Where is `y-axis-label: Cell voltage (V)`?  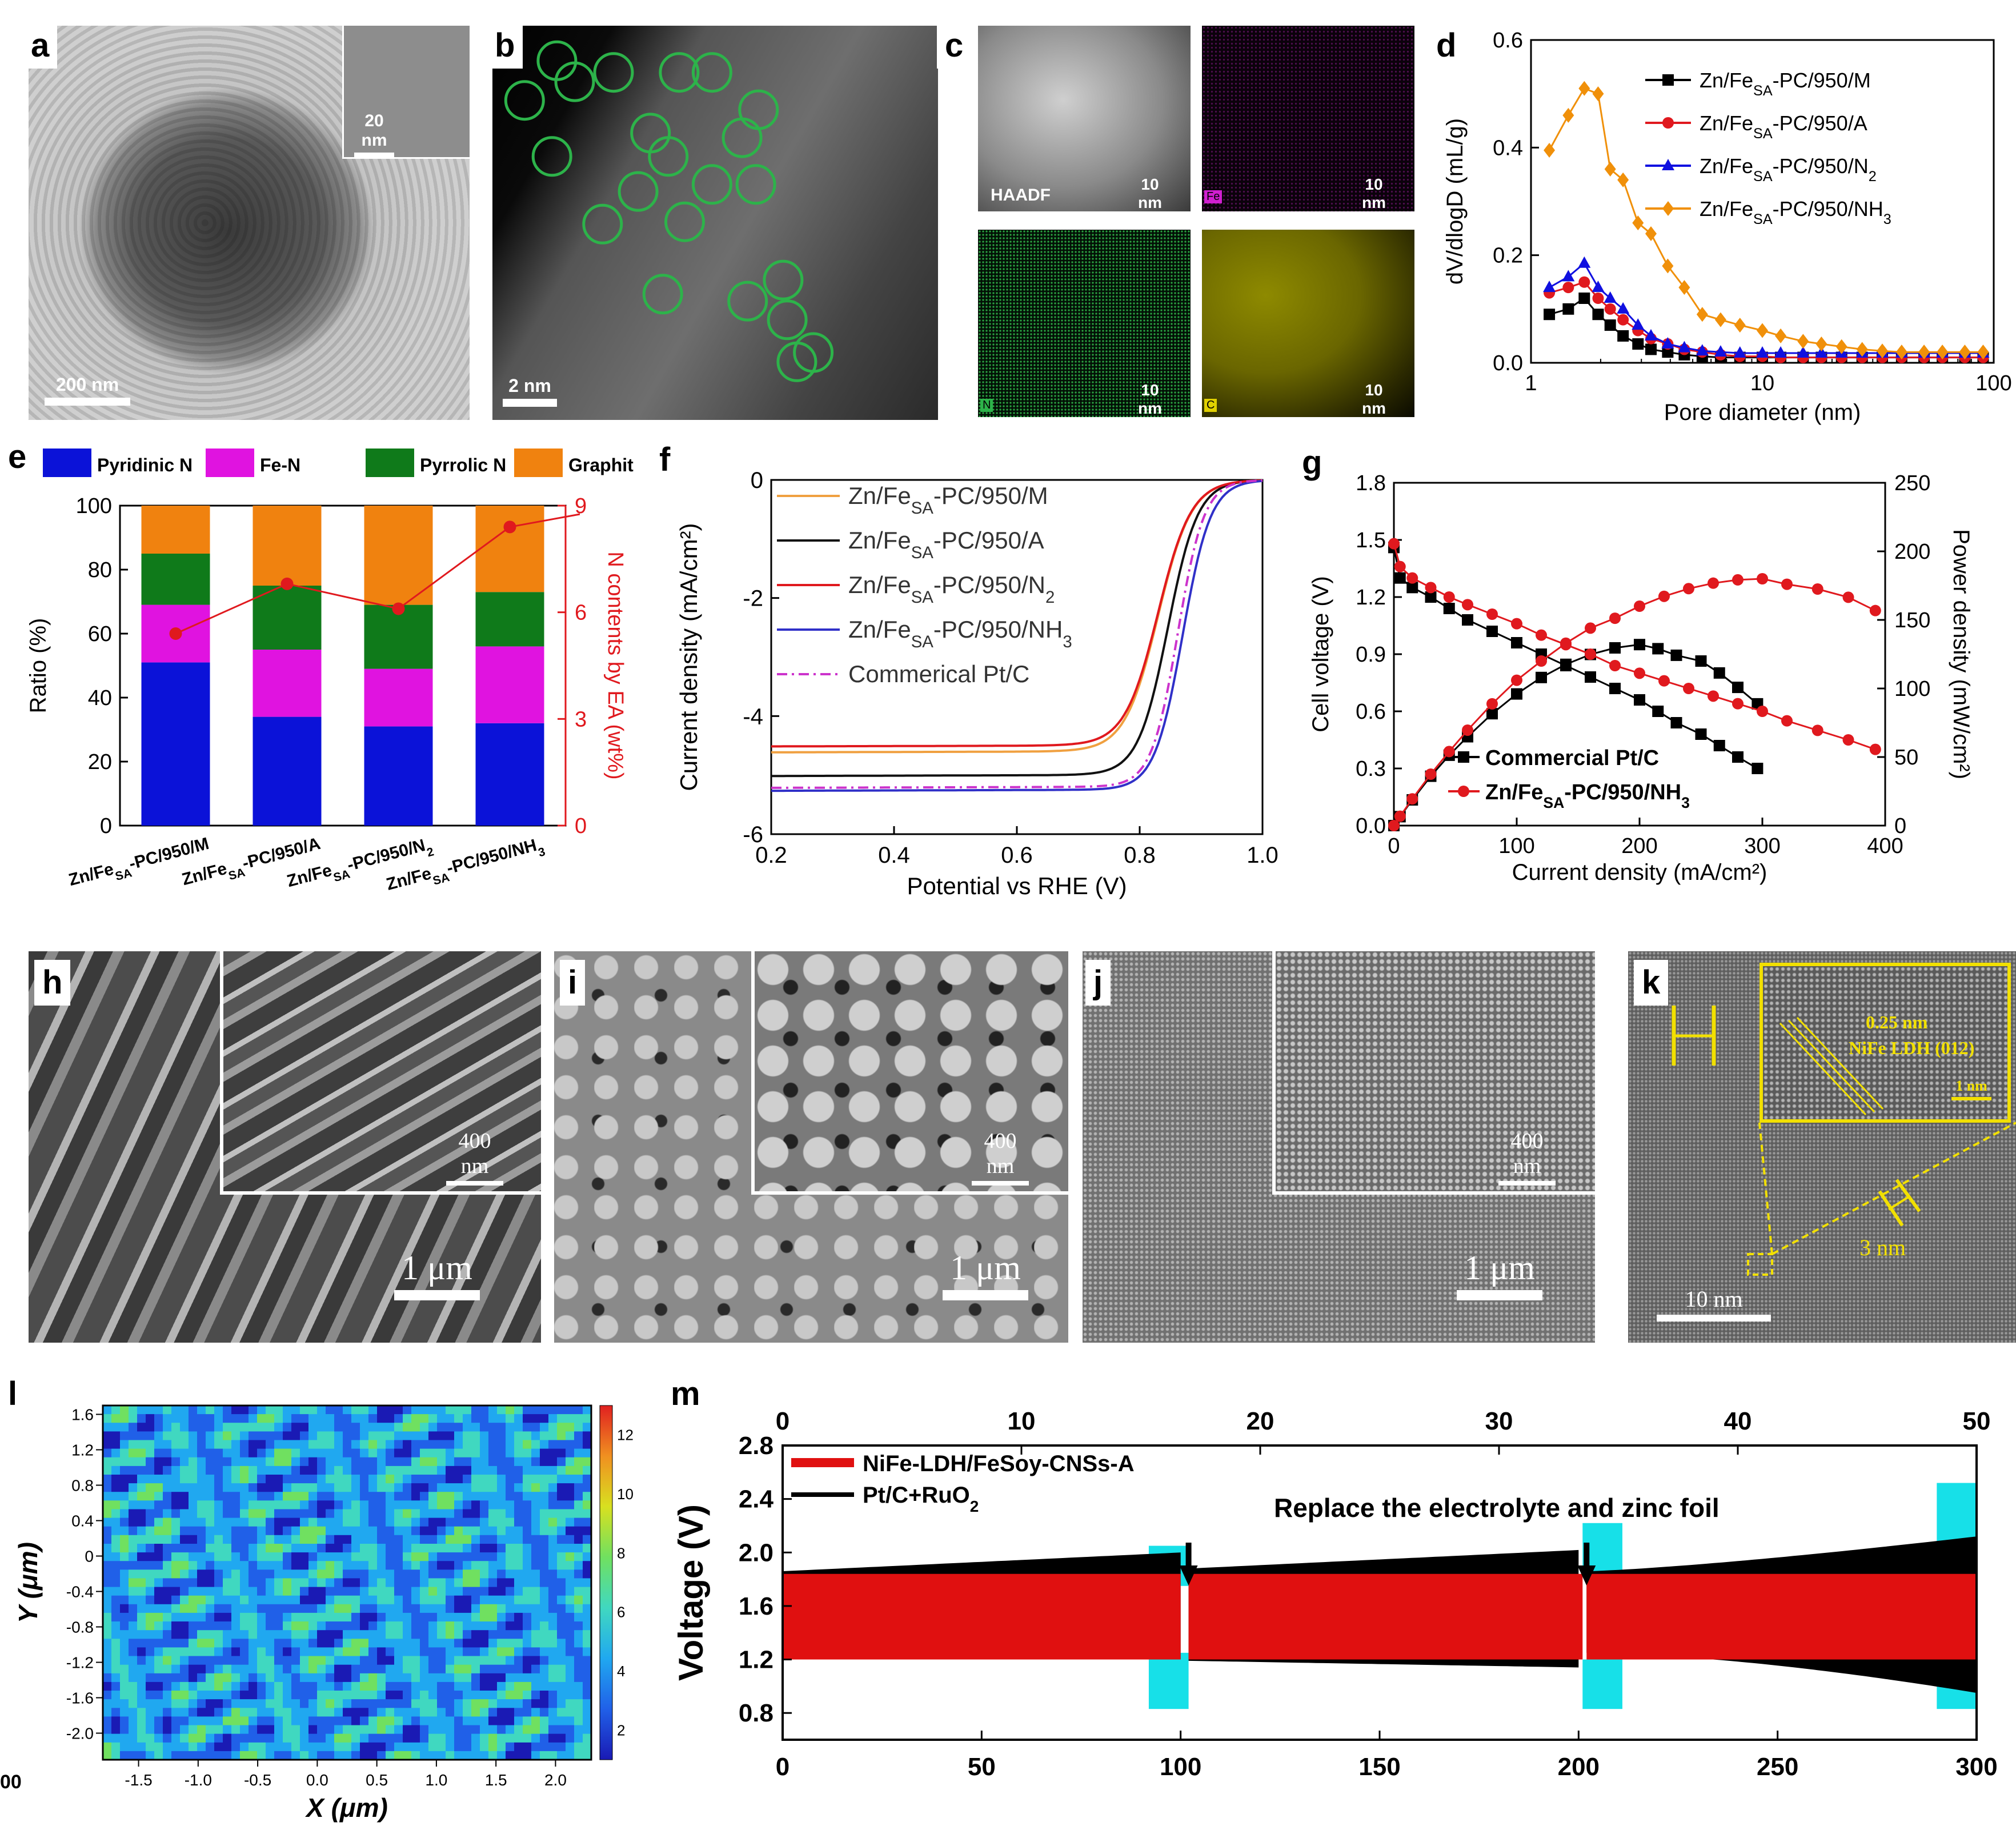
y-axis-label: Cell voltage (V) is located at coordinates (1320, 654).